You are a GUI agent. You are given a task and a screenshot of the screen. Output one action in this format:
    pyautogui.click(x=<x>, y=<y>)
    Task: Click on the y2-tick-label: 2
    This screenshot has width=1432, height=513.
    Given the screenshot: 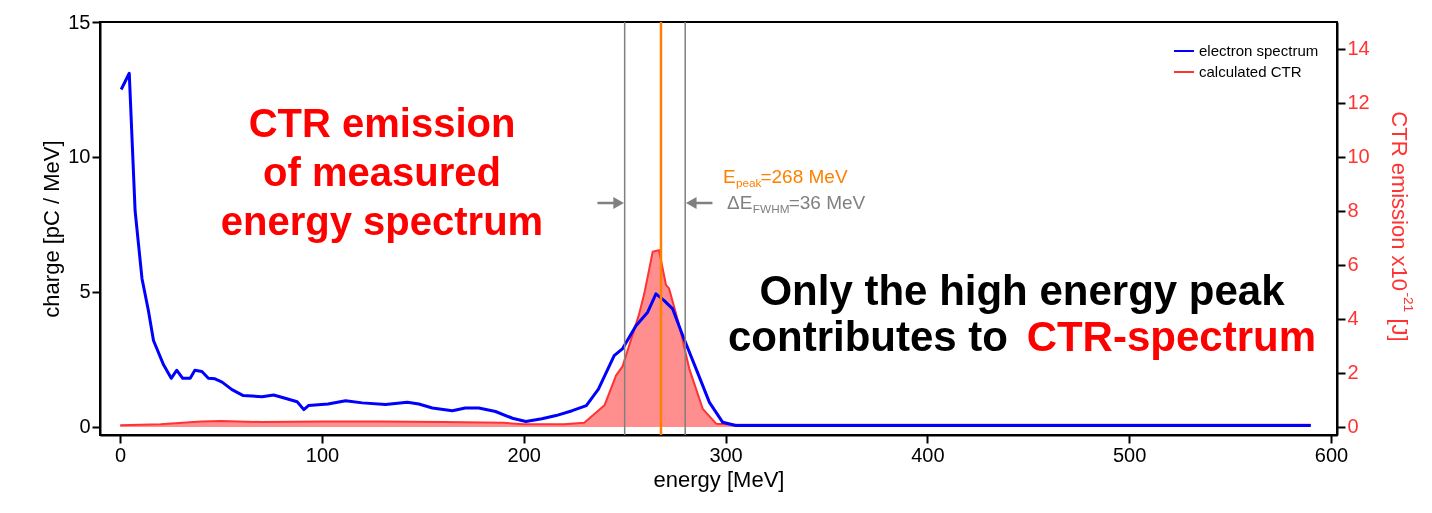 What is the action you would take?
    pyautogui.click(x=1353, y=372)
    